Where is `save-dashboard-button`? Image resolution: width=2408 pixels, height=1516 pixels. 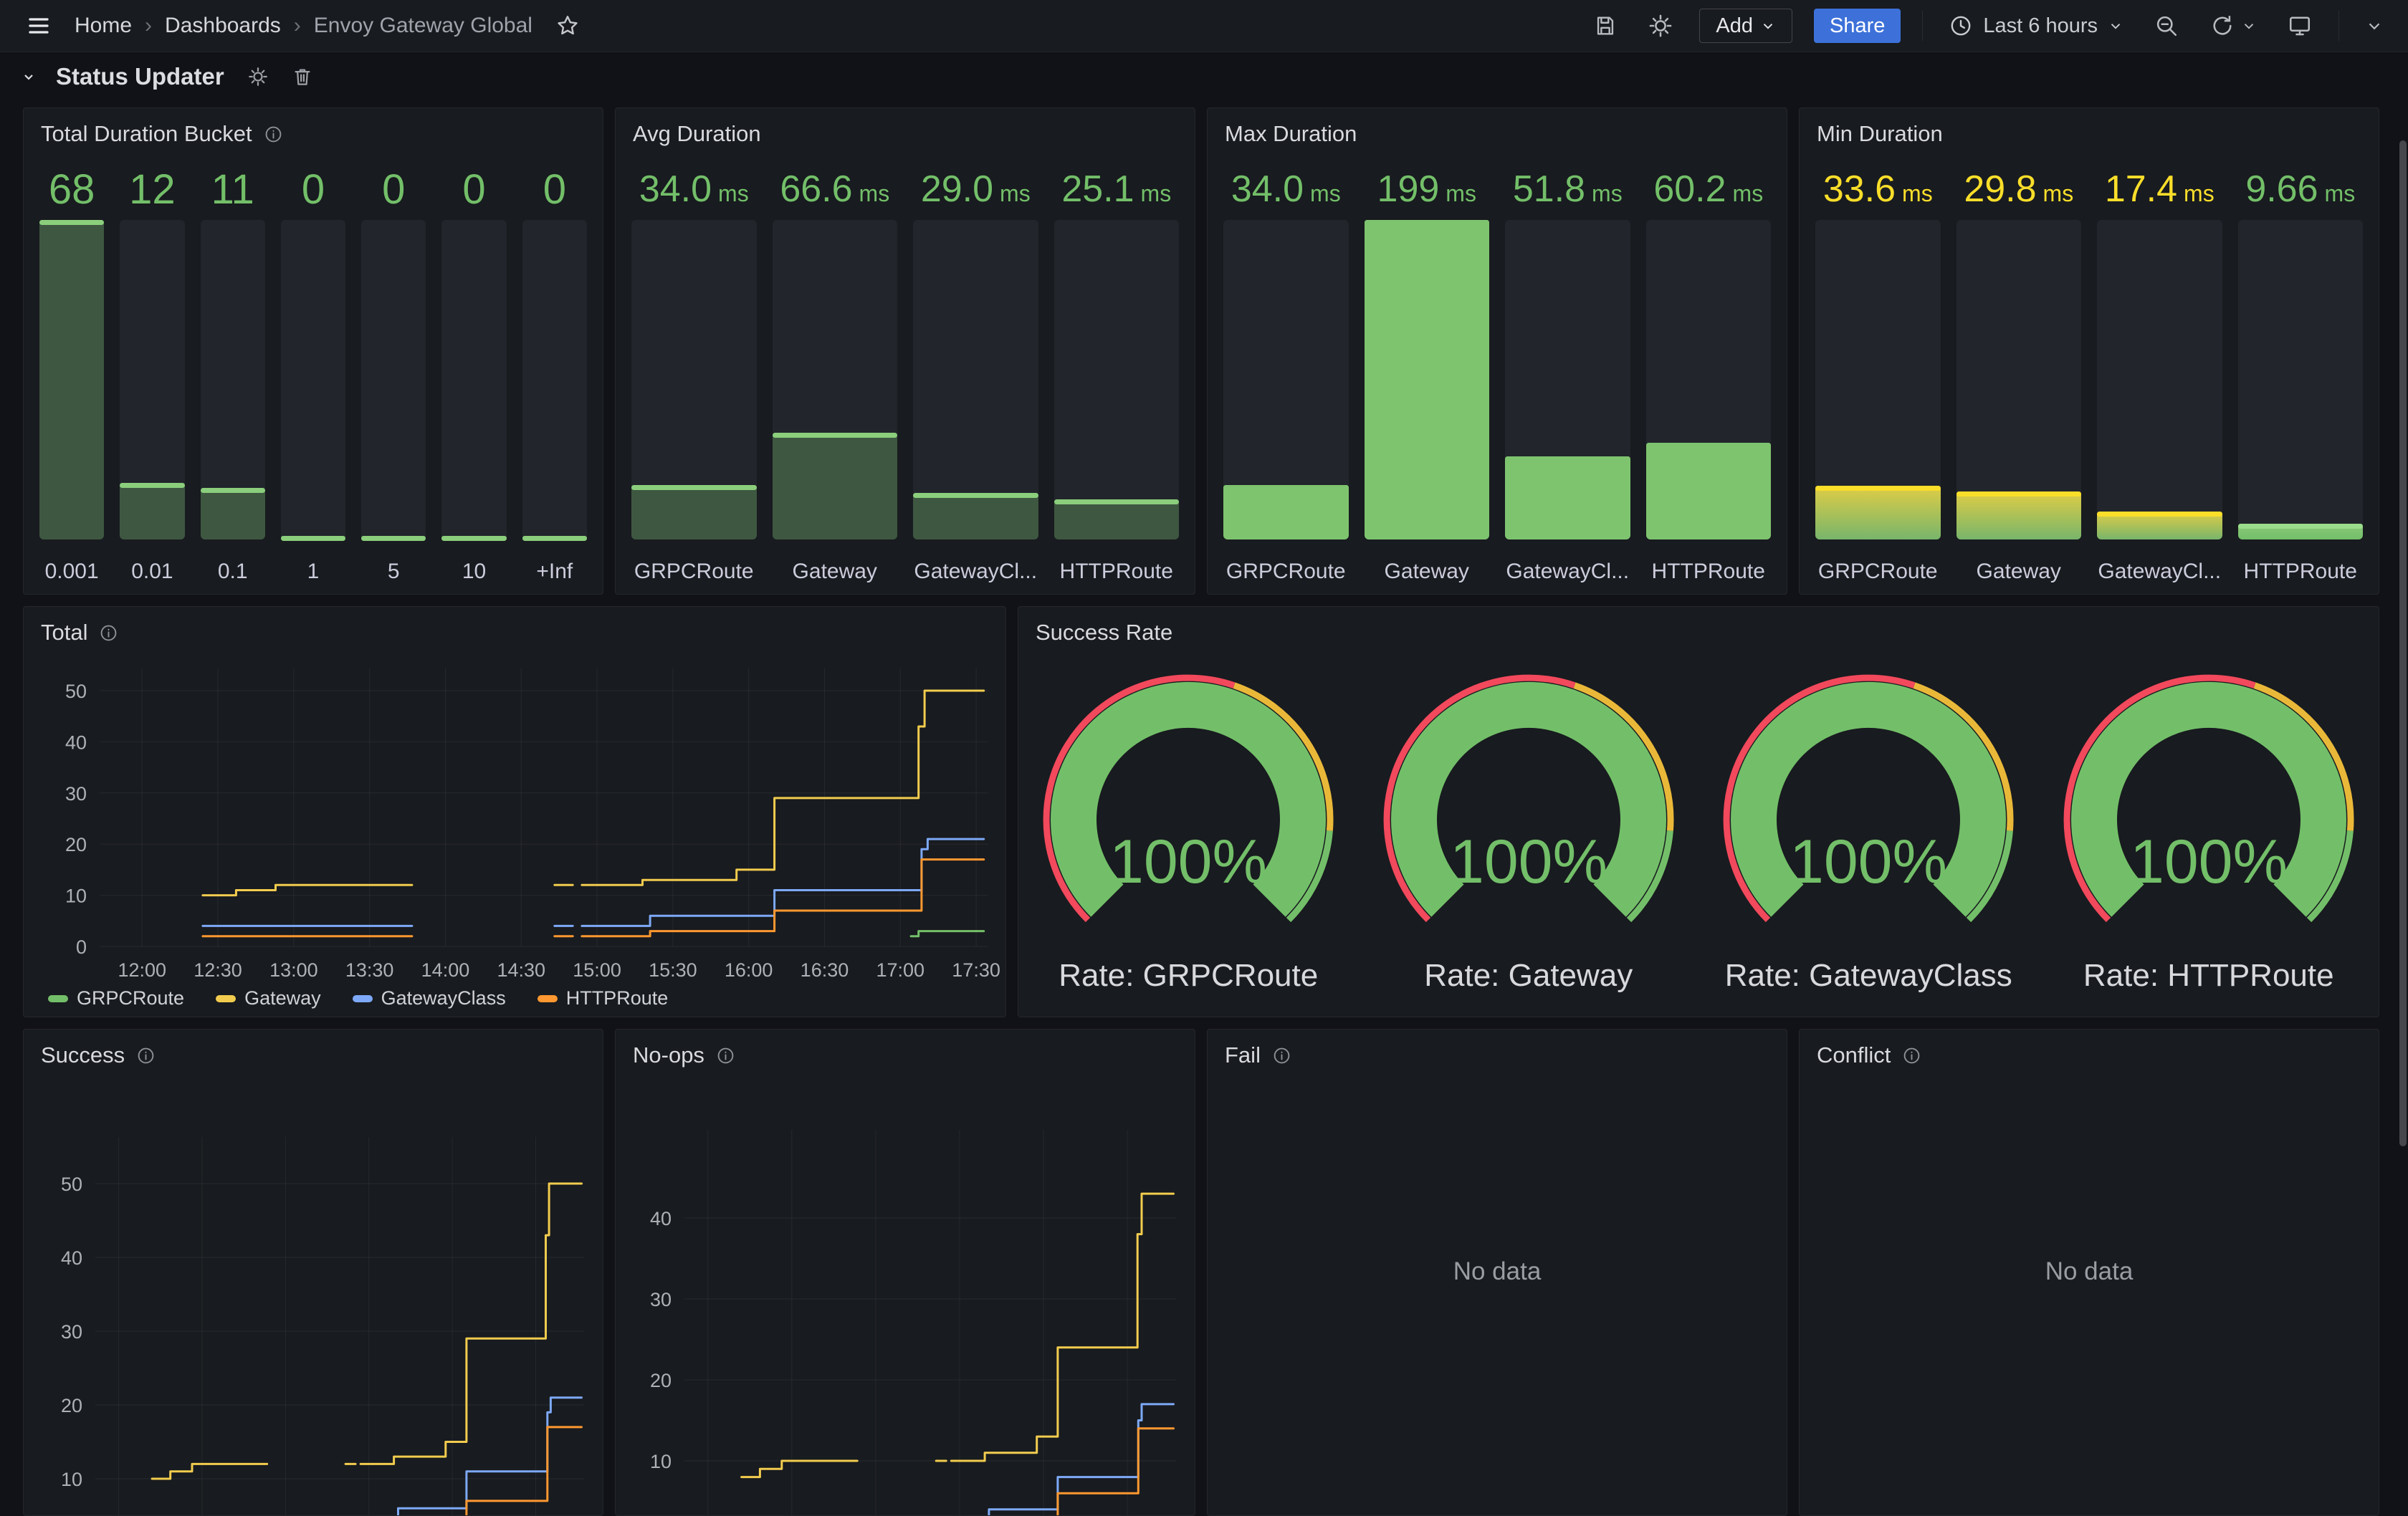 save-dashboard-button is located at coordinates (1605, 25).